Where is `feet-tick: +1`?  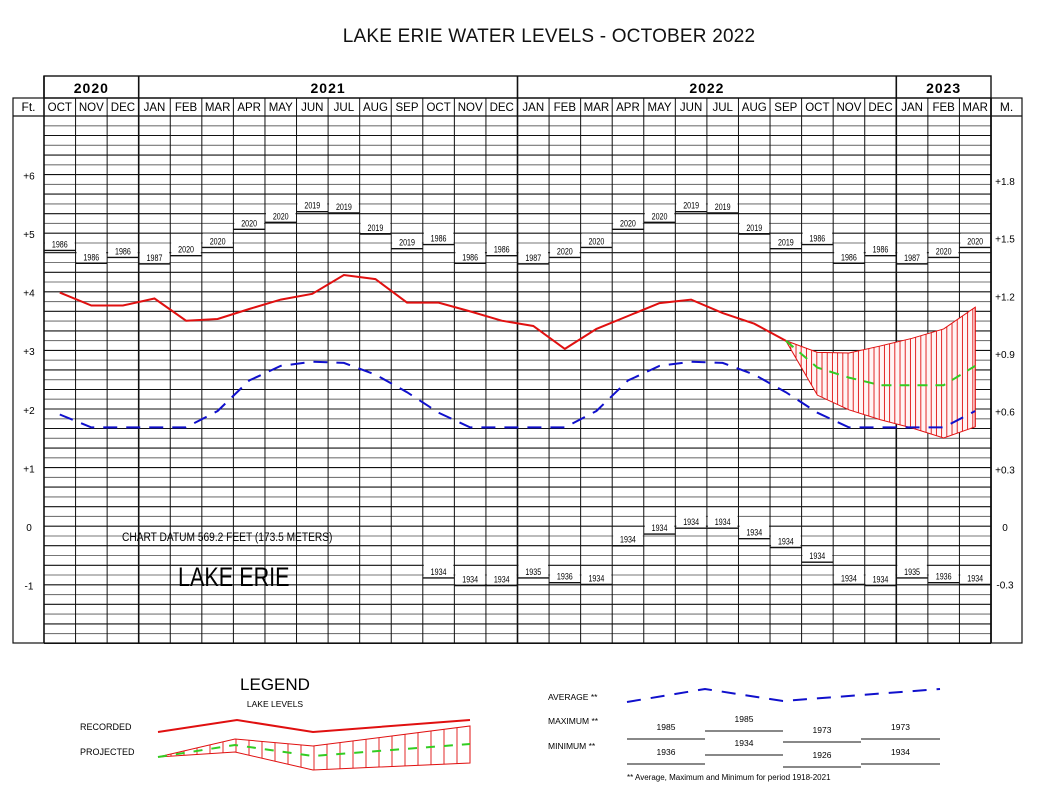 feet-tick: +1 is located at coordinates (29, 469).